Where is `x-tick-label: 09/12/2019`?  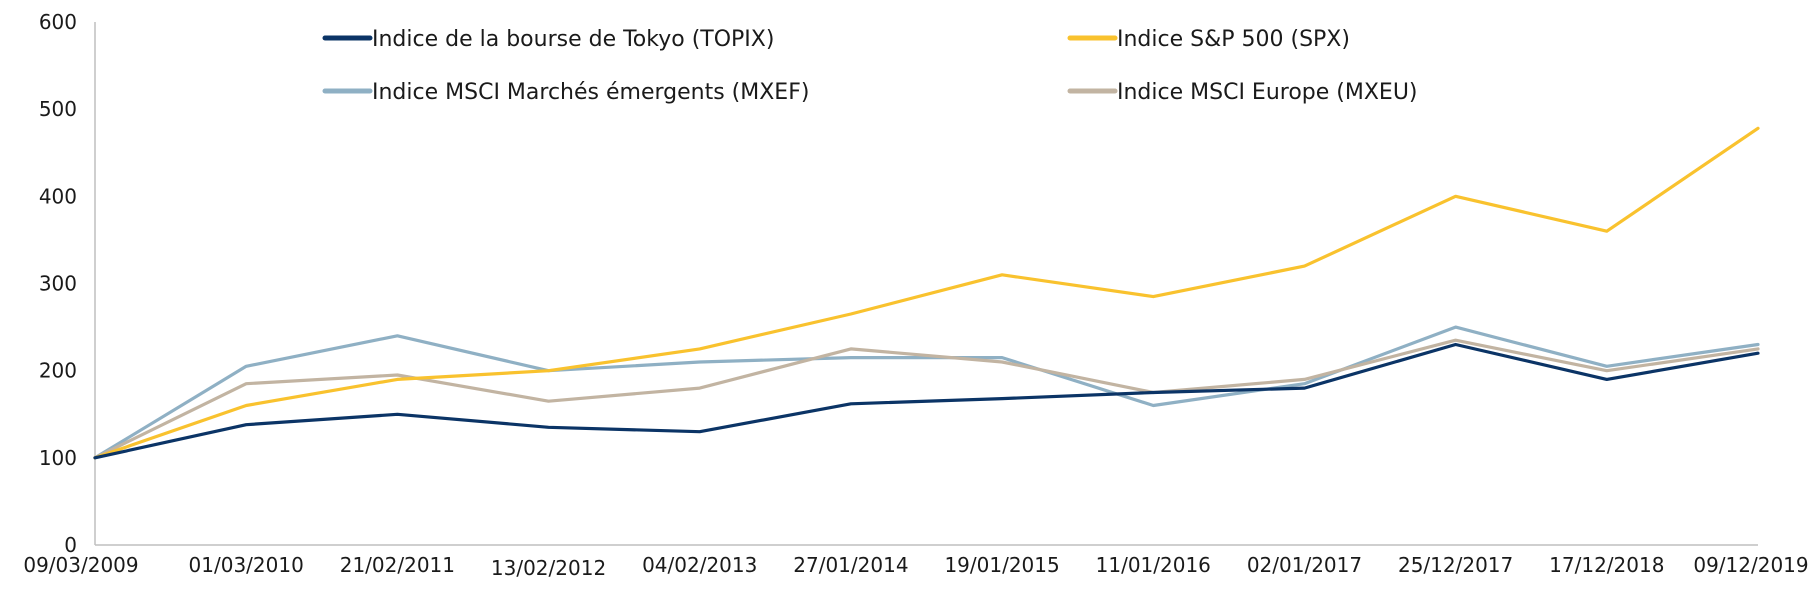 x-tick-label: 09/12/2019 is located at coordinates (1750, 565).